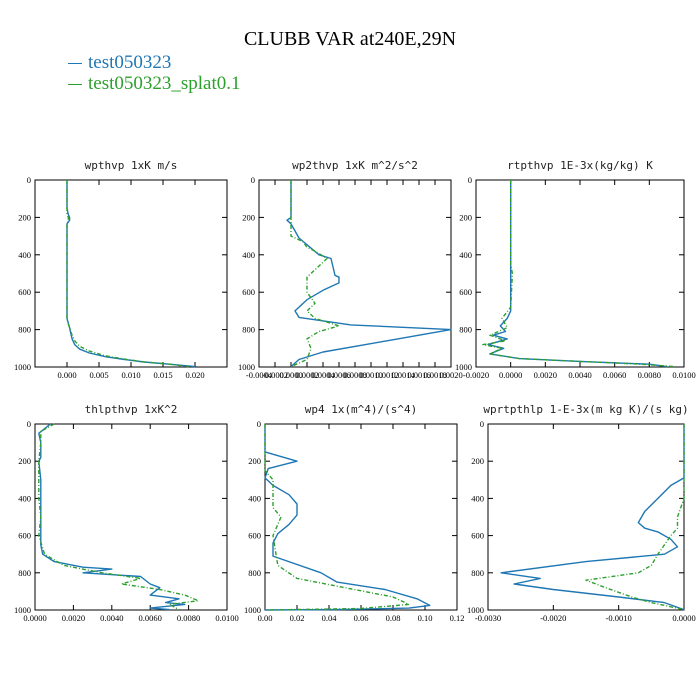  I want to click on subplot-title: rtpthvp 1E-3x(kg/kg) K, so click(580, 165).